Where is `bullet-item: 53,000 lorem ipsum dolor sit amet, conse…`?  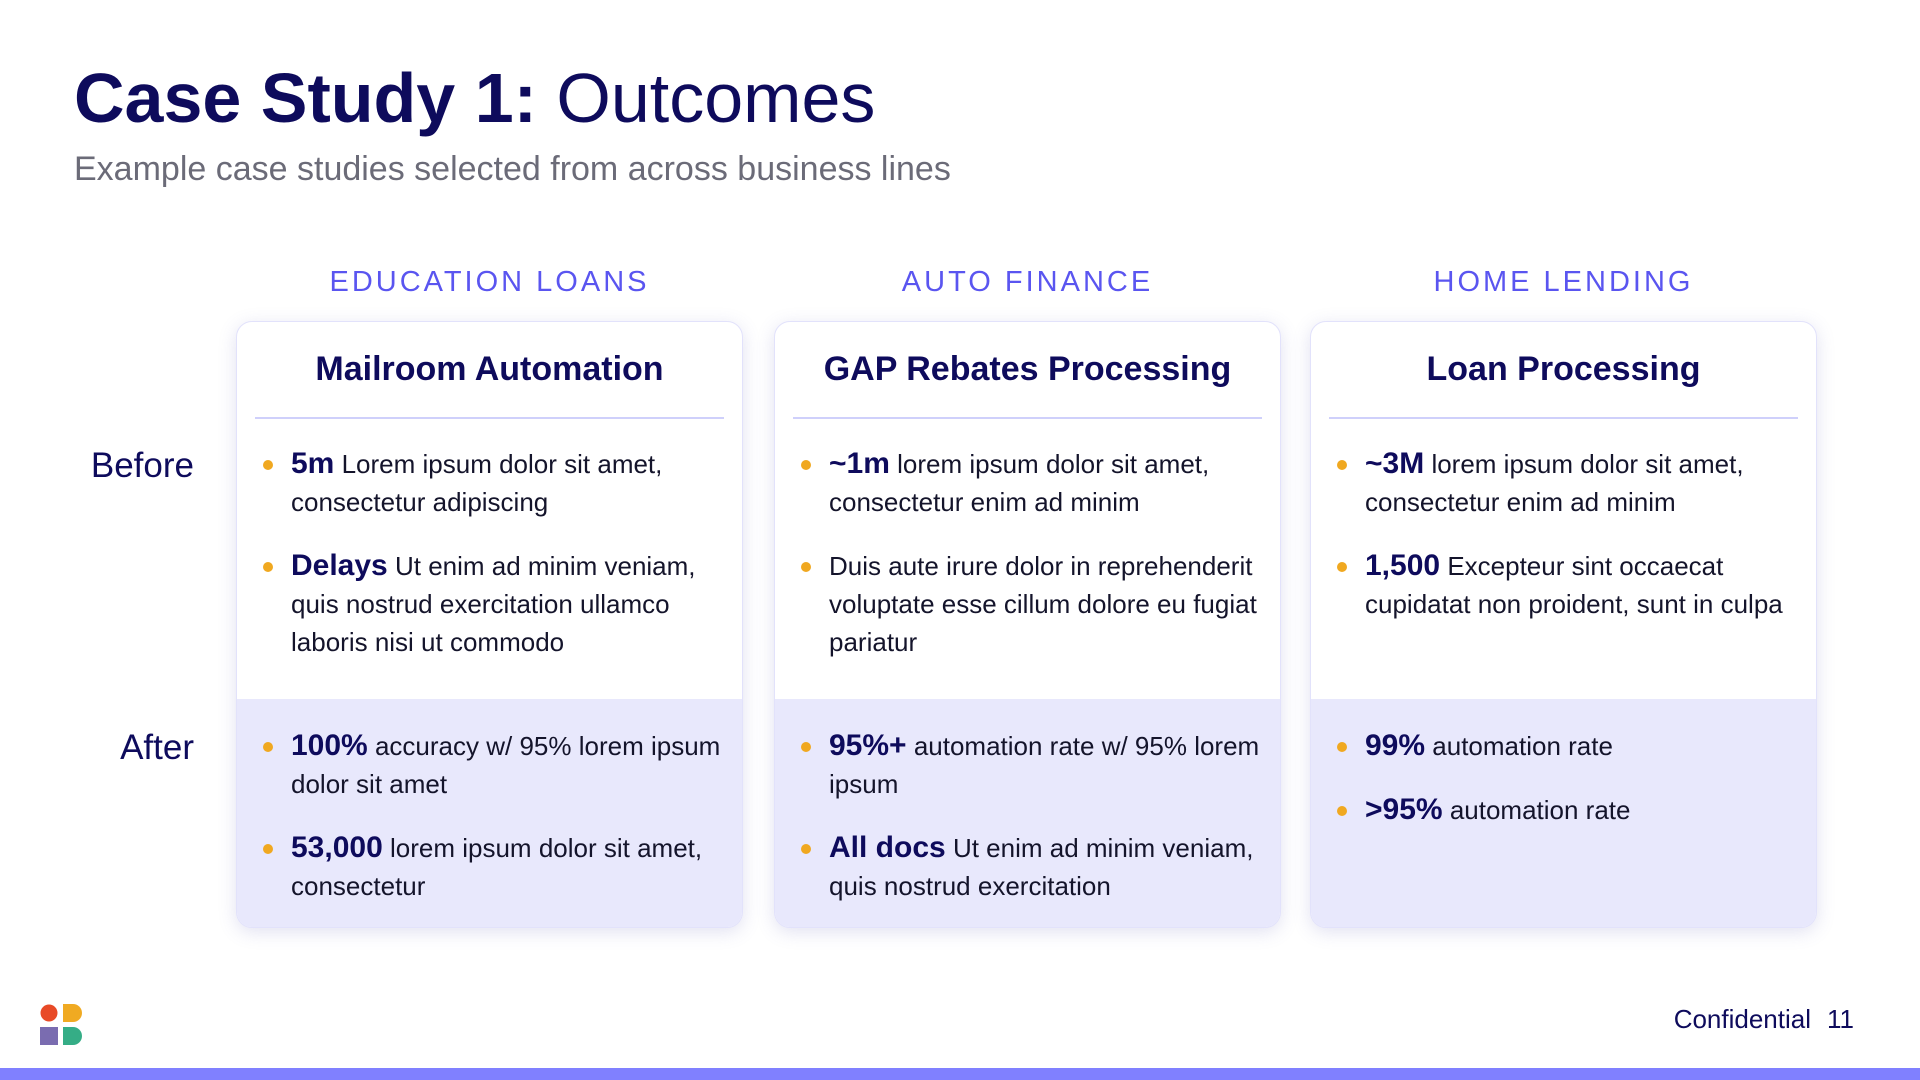
bullet-item: 53,000 lorem ipsum dolor sit amet, conse… is located at coordinates (492, 867).